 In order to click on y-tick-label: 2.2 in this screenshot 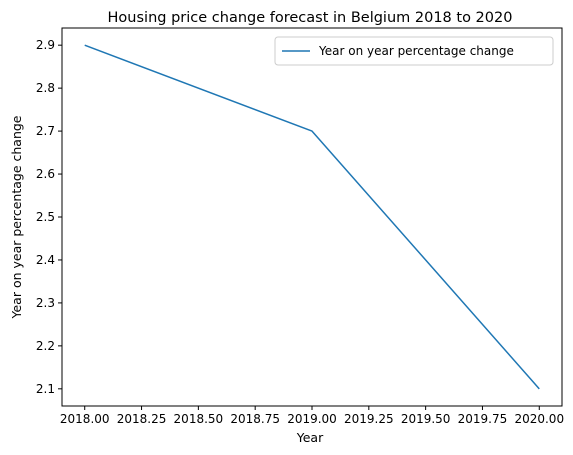, I will do `click(45, 346)`.